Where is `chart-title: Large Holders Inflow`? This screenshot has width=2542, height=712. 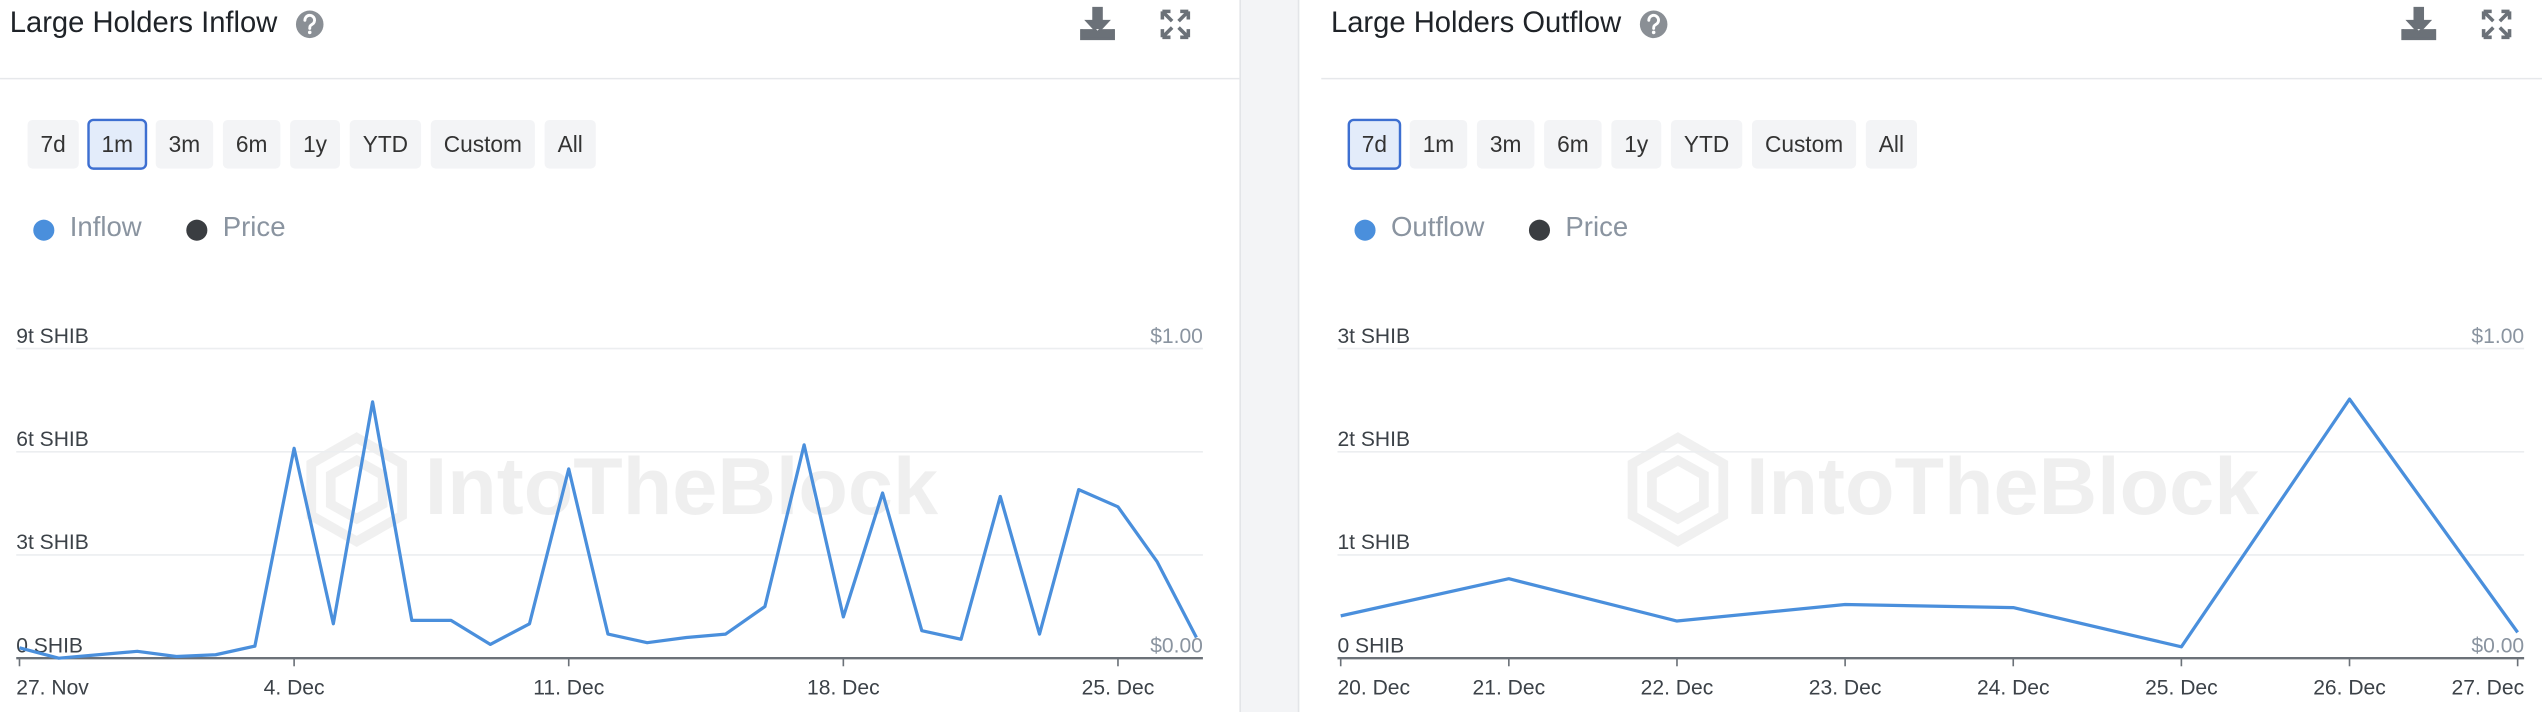
chart-title: Large Holders Inflow is located at coordinates (144, 23).